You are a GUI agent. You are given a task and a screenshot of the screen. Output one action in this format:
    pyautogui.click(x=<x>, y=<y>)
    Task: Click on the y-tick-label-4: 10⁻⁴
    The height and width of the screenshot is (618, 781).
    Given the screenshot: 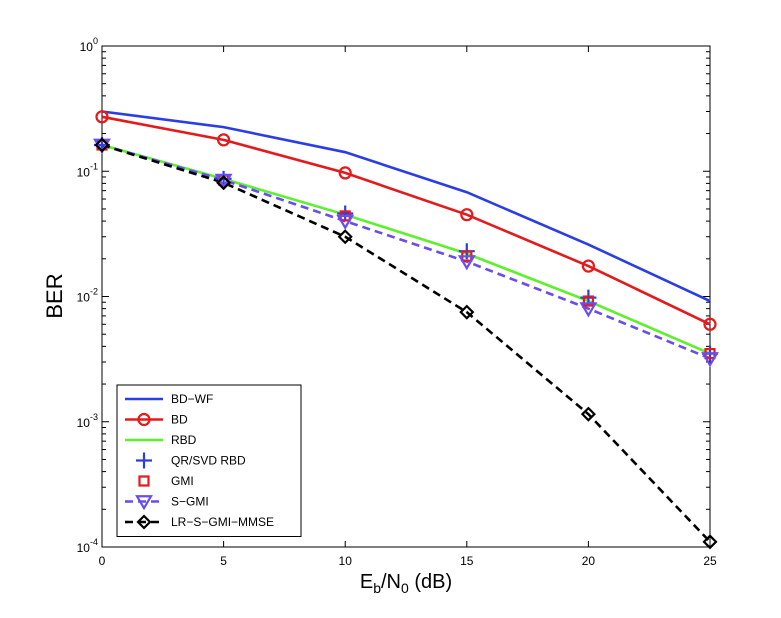 What is the action you would take?
    pyautogui.click(x=87, y=546)
    